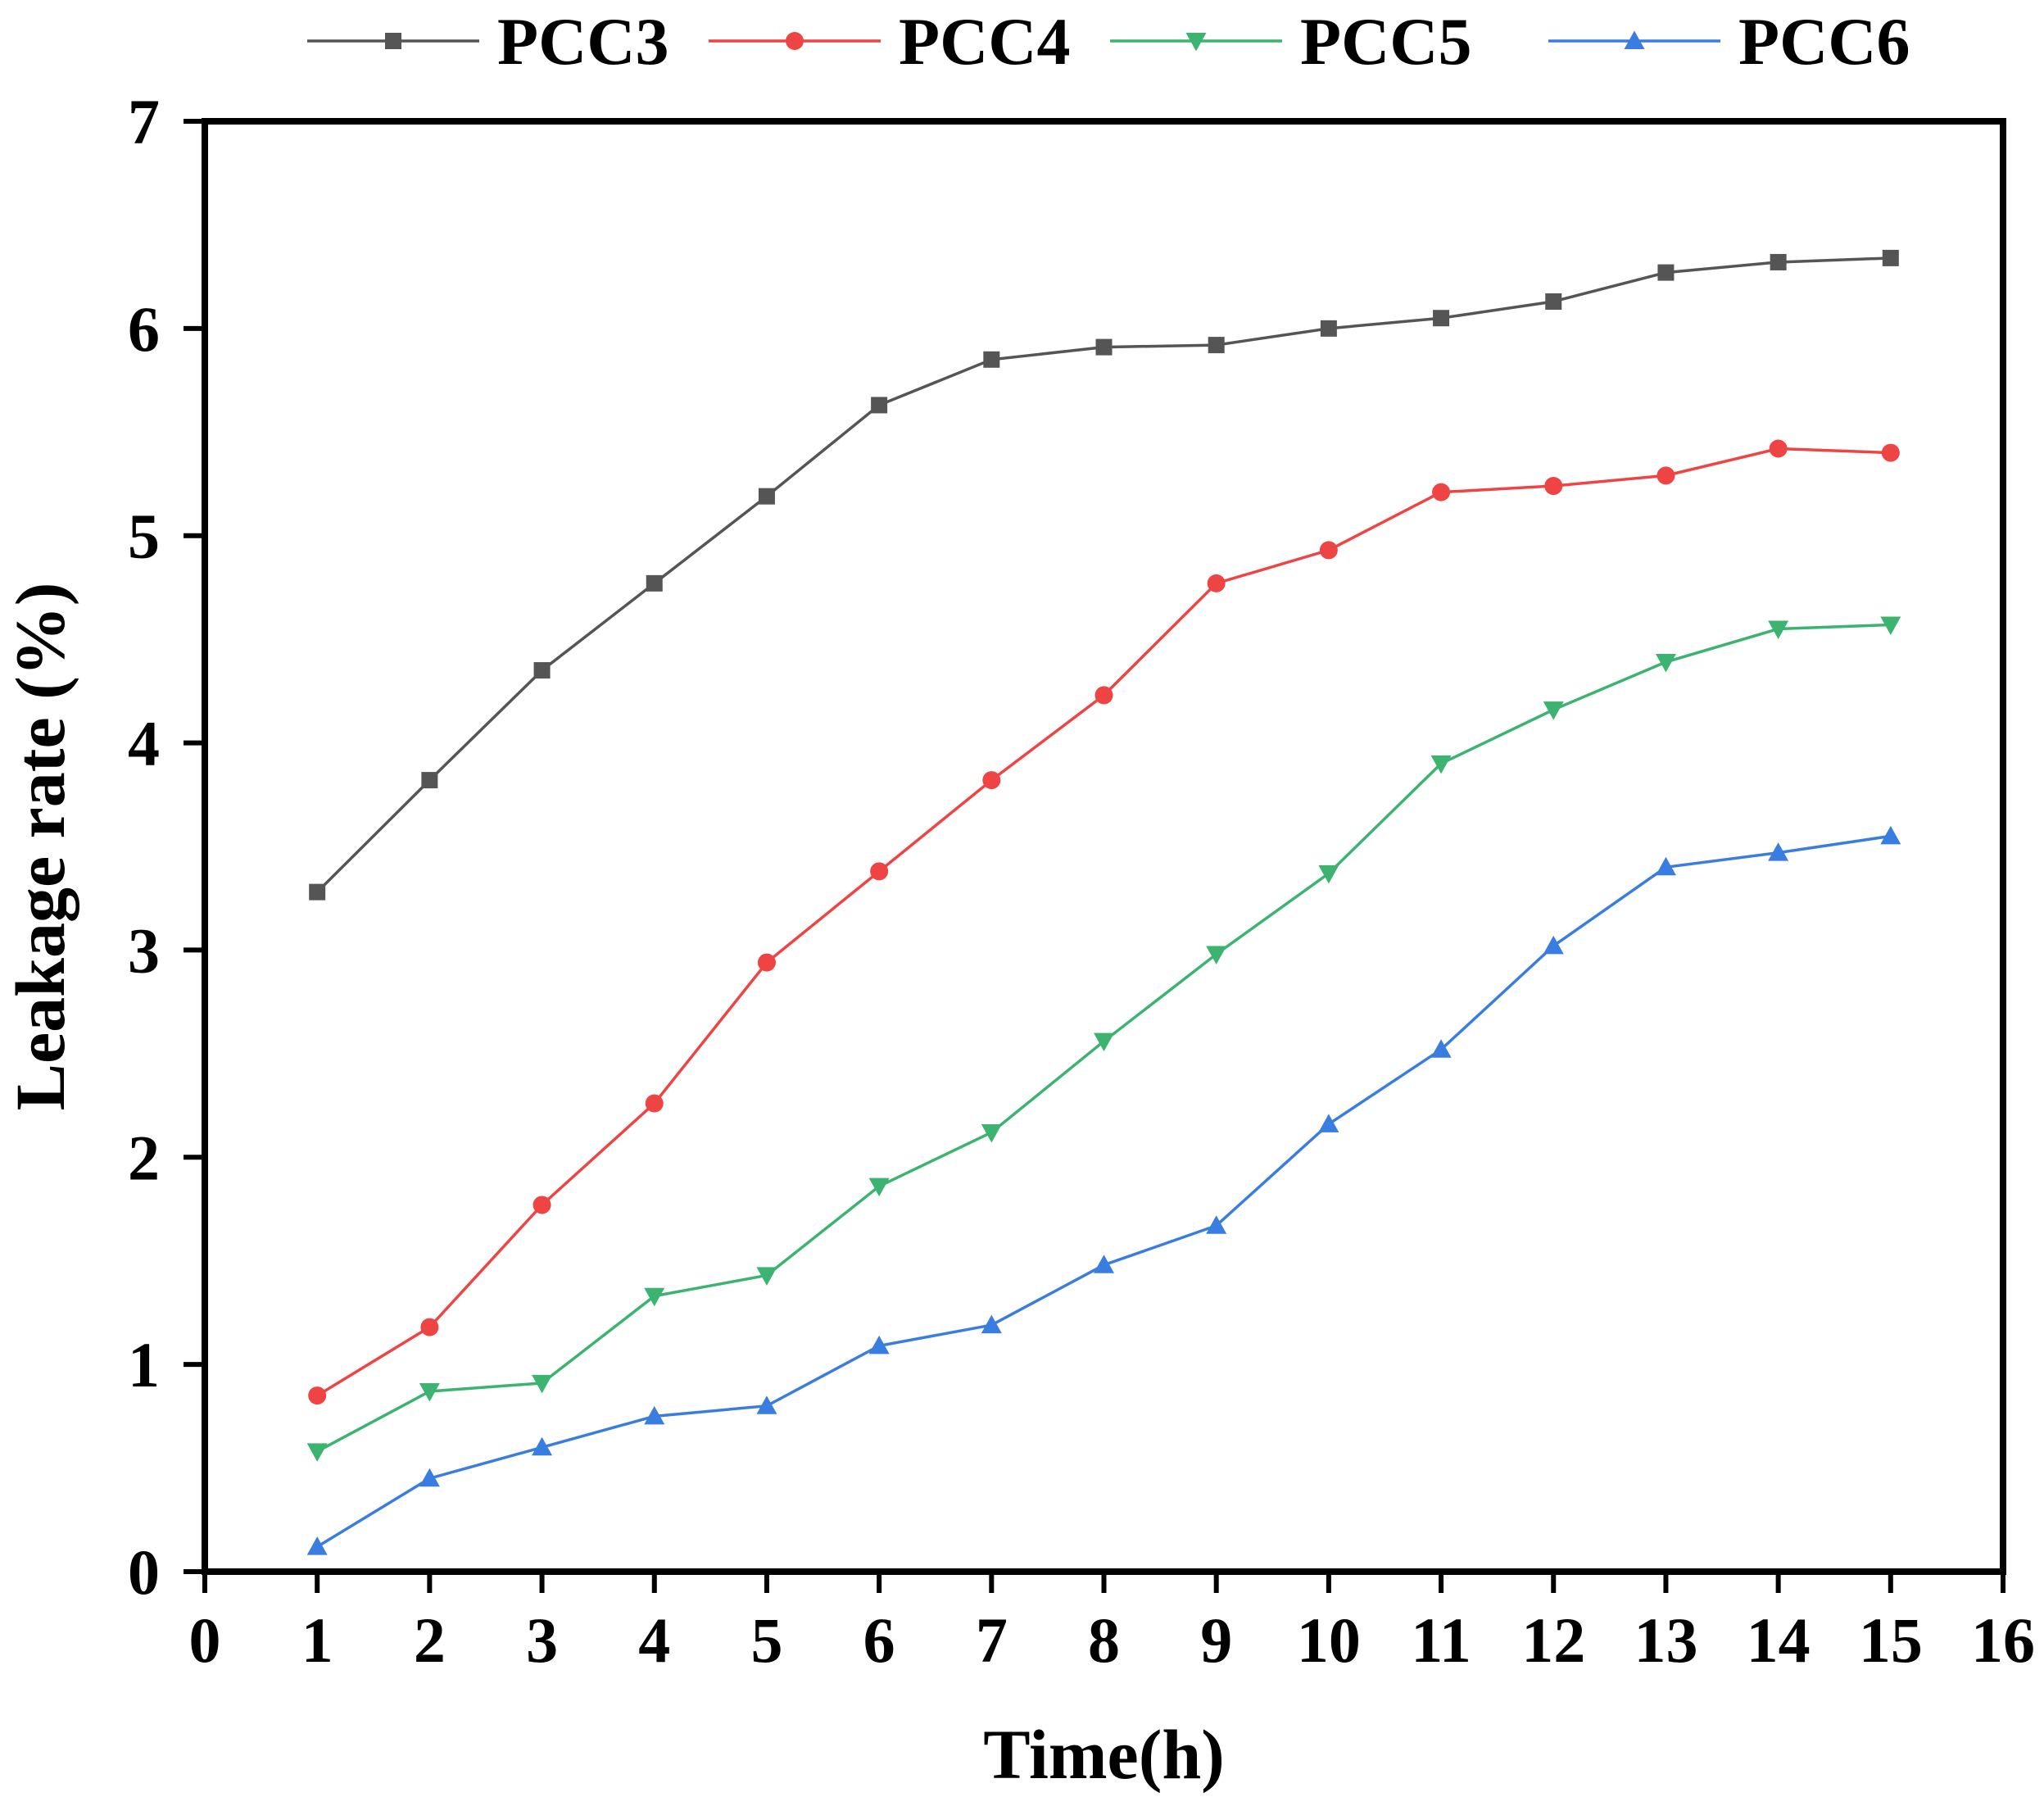  Describe the element at coordinates (317, 1640) in the screenshot. I see `x-tick-label: 1` at that location.